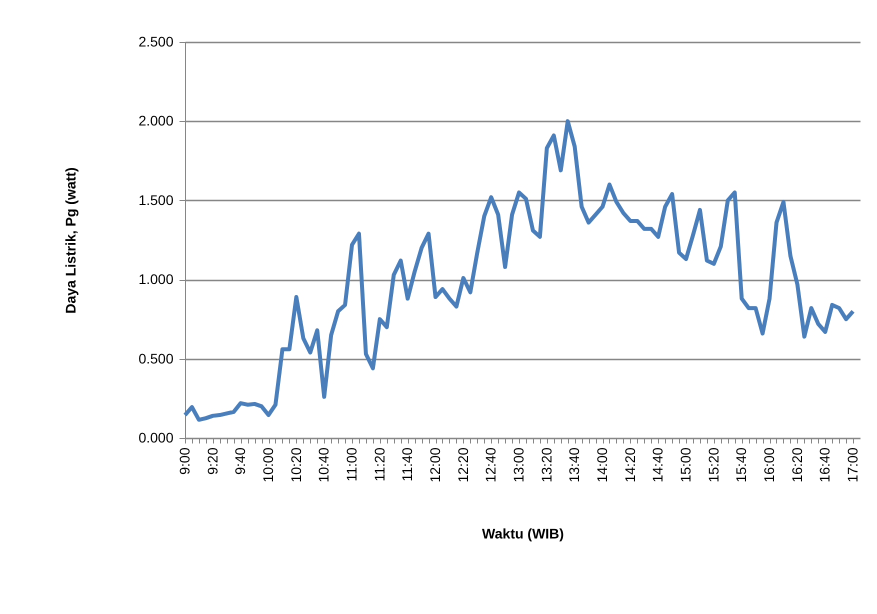 This screenshot has height=614, width=877. What do you see at coordinates (490, 465) in the screenshot?
I see `x-tick-label: 12:40` at bounding box center [490, 465].